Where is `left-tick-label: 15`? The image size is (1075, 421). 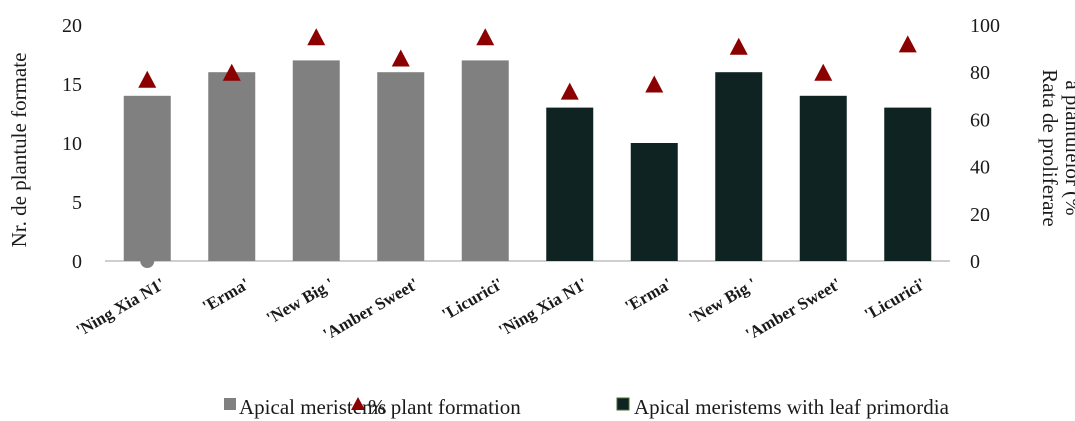 left-tick-label: 15 is located at coordinates (72, 85).